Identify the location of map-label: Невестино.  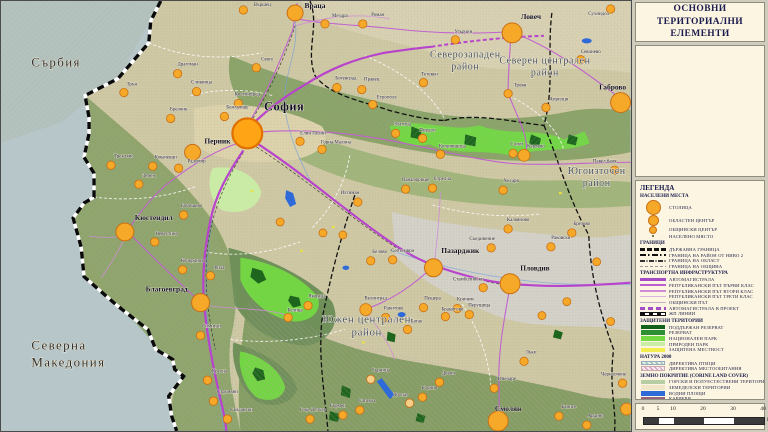
(166, 234).